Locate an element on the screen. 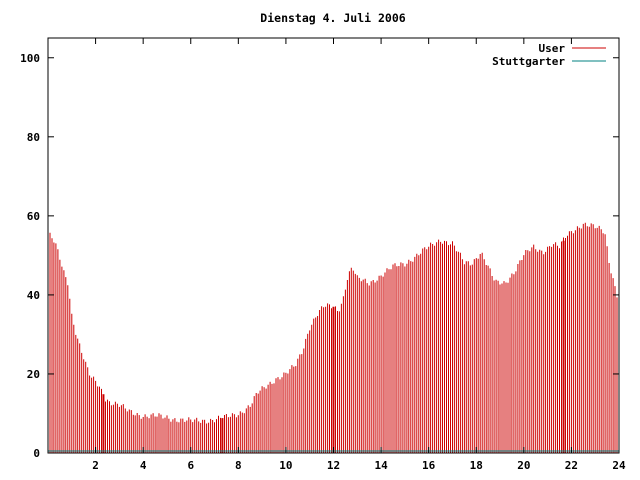 The image size is (640, 480). x-tick-label: 12 is located at coordinates (333, 465).